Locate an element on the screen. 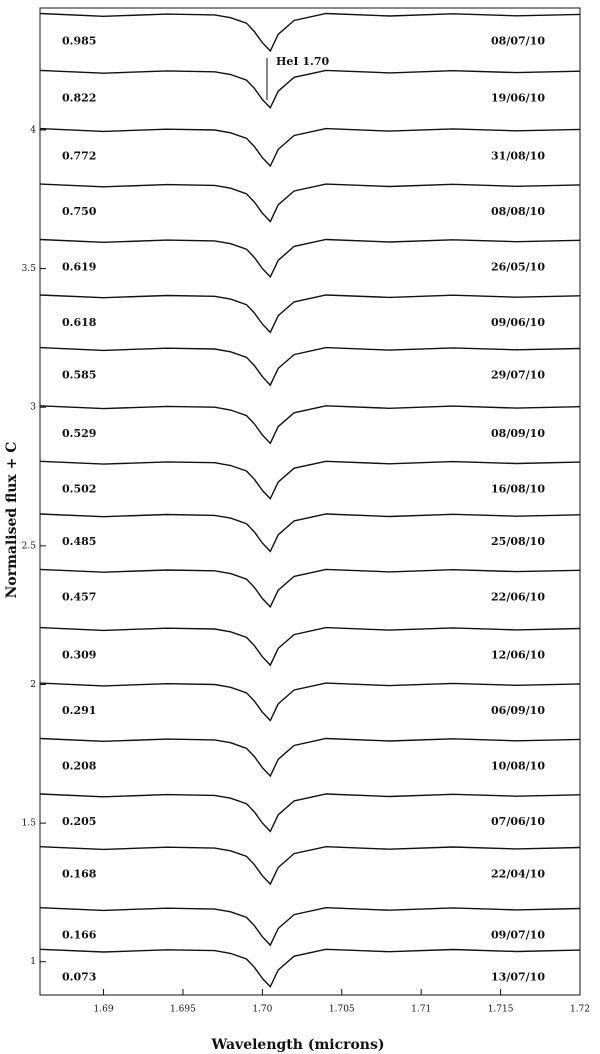  phase-label: 0.205 is located at coordinates (79, 821).